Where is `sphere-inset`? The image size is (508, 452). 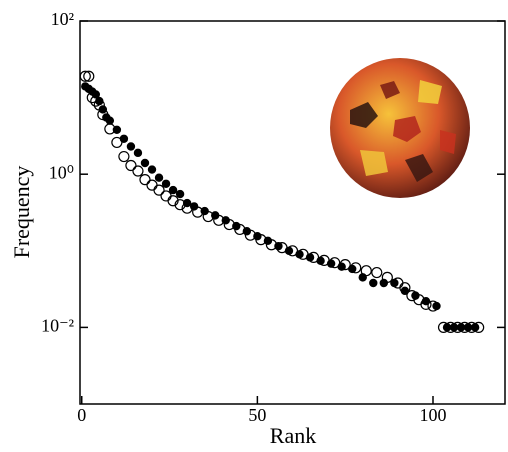 sphere-inset is located at coordinates (400, 128).